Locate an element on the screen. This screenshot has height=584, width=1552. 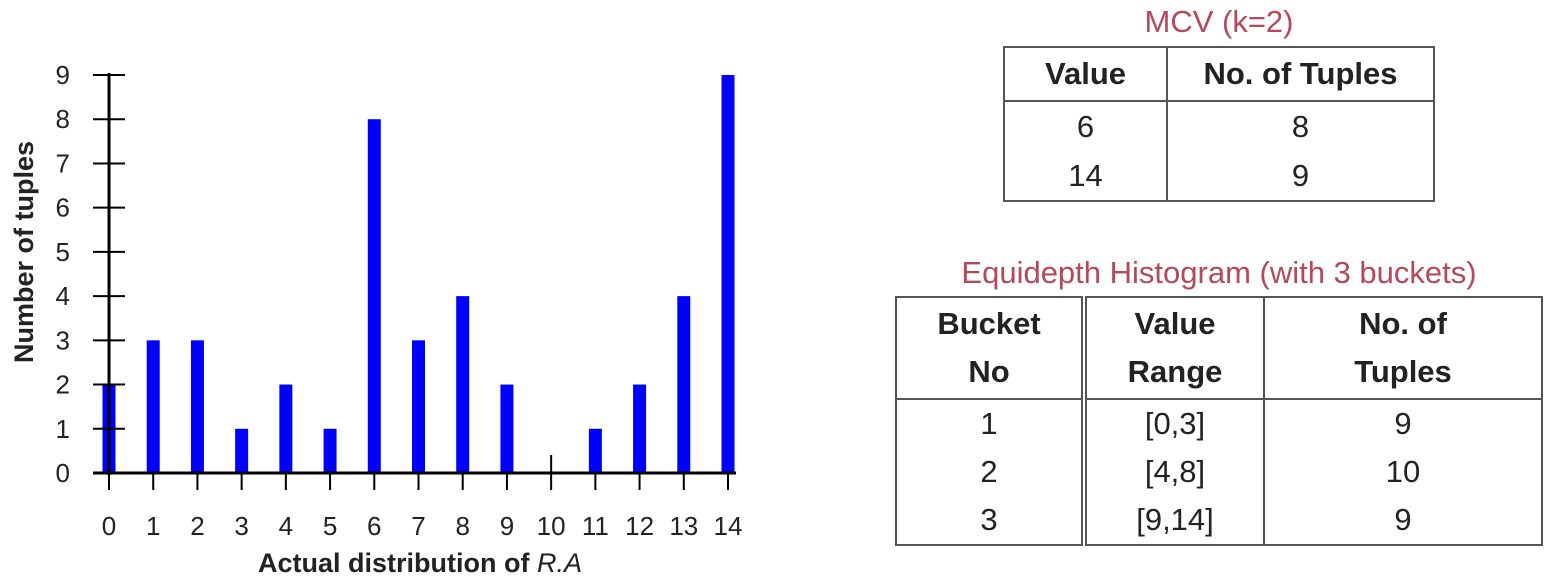
x-tick-label: 4 is located at coordinates (286, 526).